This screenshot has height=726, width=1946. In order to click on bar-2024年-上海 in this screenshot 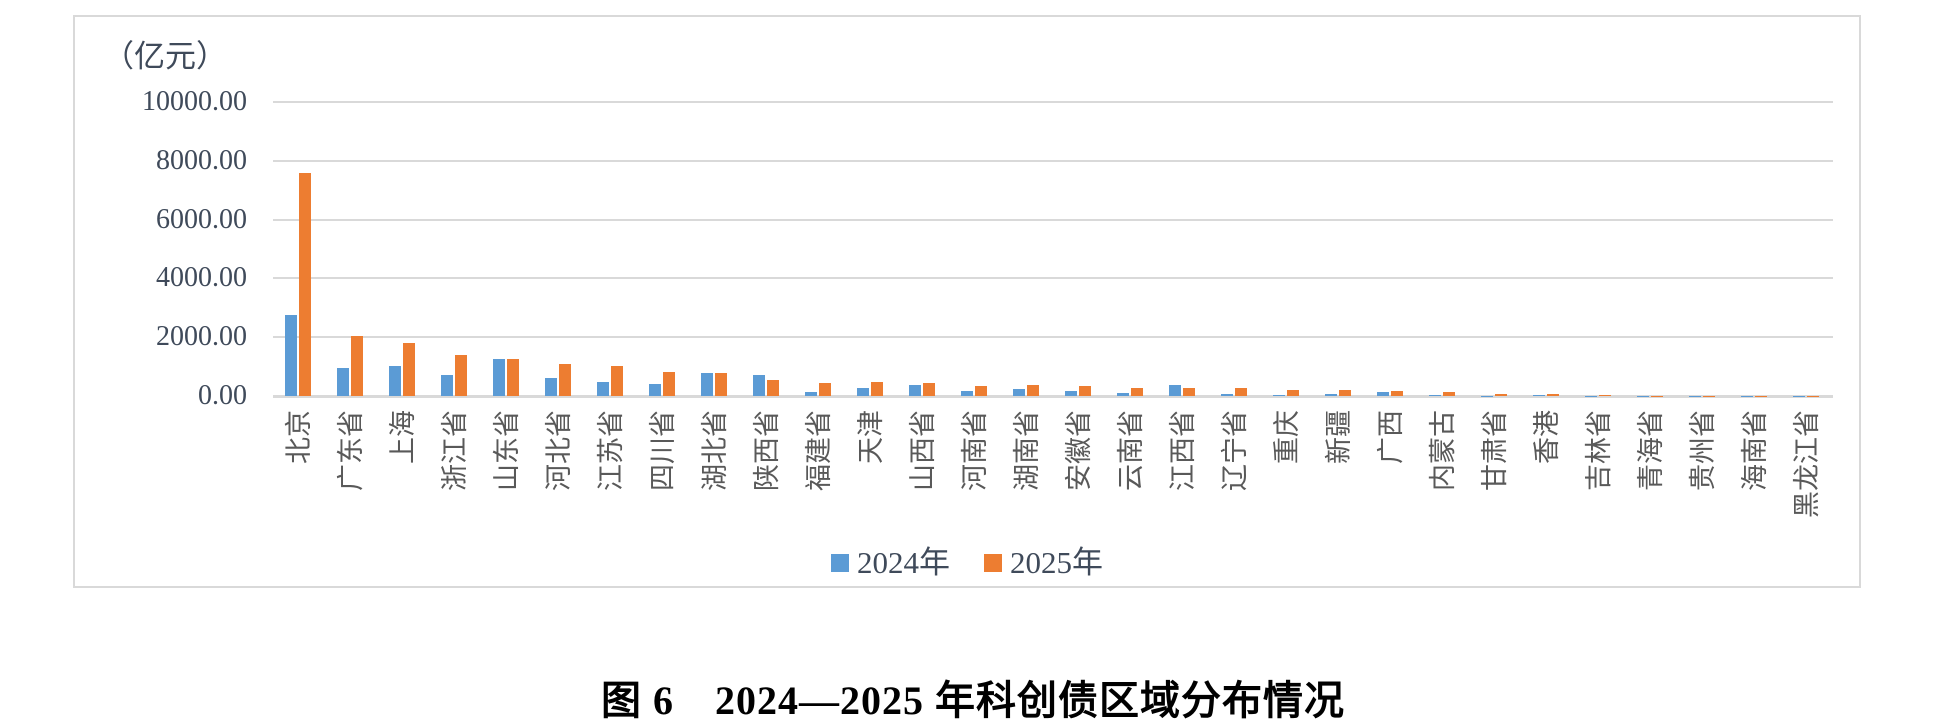, I will do `click(395, 380)`.